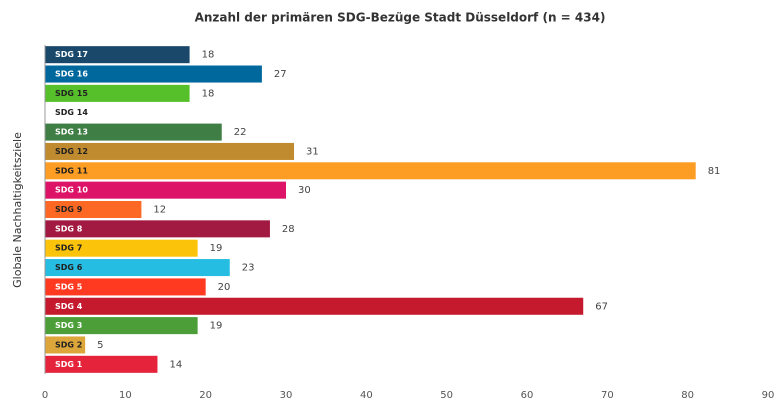  What do you see at coordinates (175, 364) in the screenshot?
I see `value-label: 14` at bounding box center [175, 364].